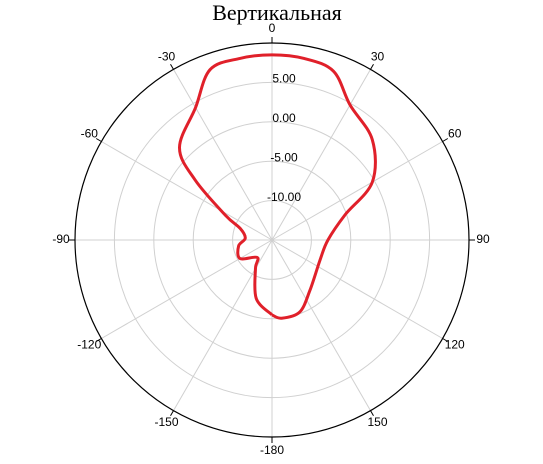 The image size is (543, 464). Describe the element at coordinates (483, 239) in the screenshot. I see `angle-label: 90` at that location.